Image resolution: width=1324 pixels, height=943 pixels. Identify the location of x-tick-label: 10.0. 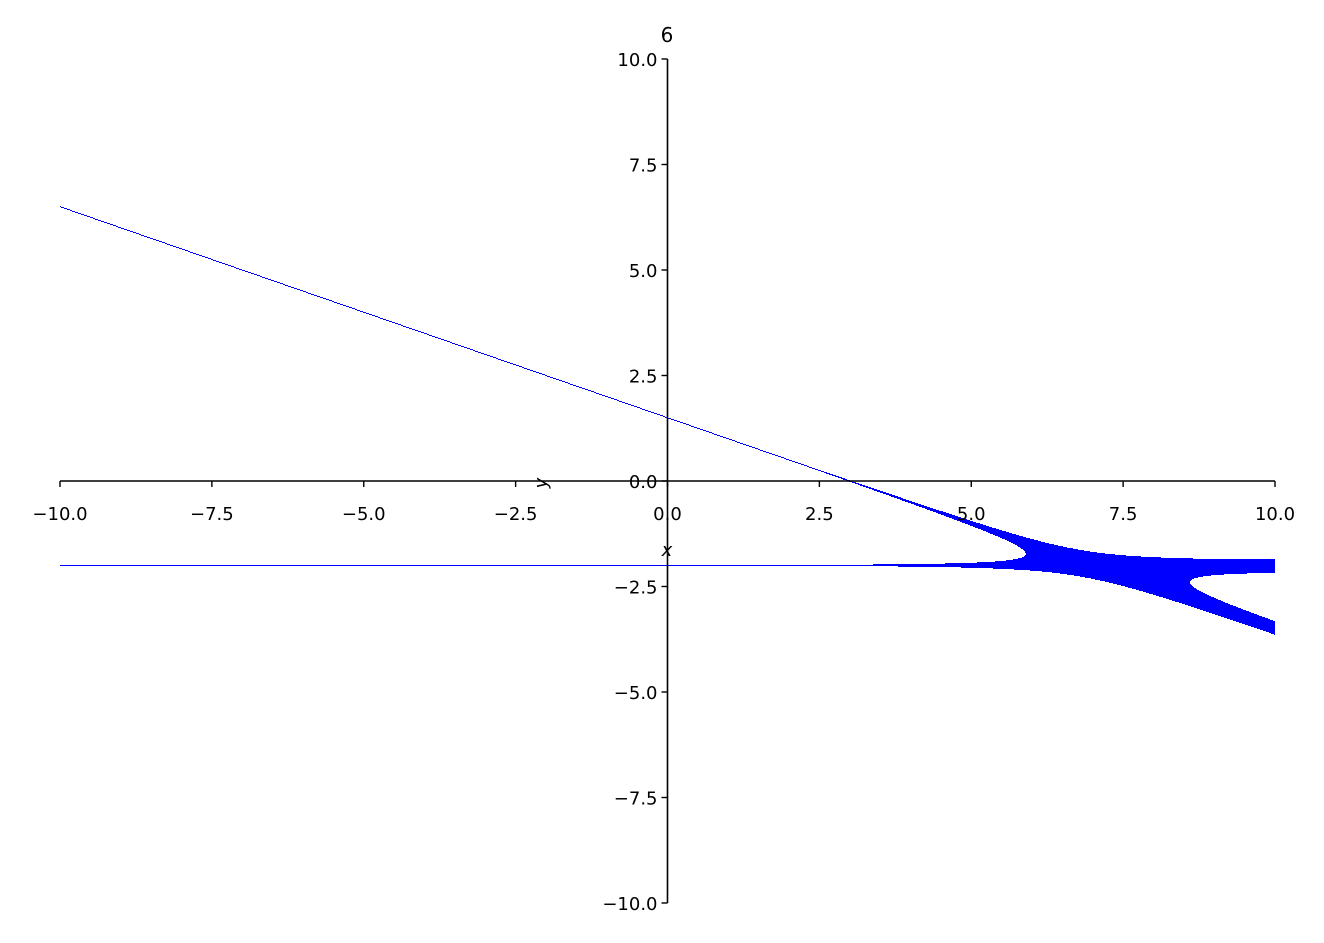
(1275, 514).